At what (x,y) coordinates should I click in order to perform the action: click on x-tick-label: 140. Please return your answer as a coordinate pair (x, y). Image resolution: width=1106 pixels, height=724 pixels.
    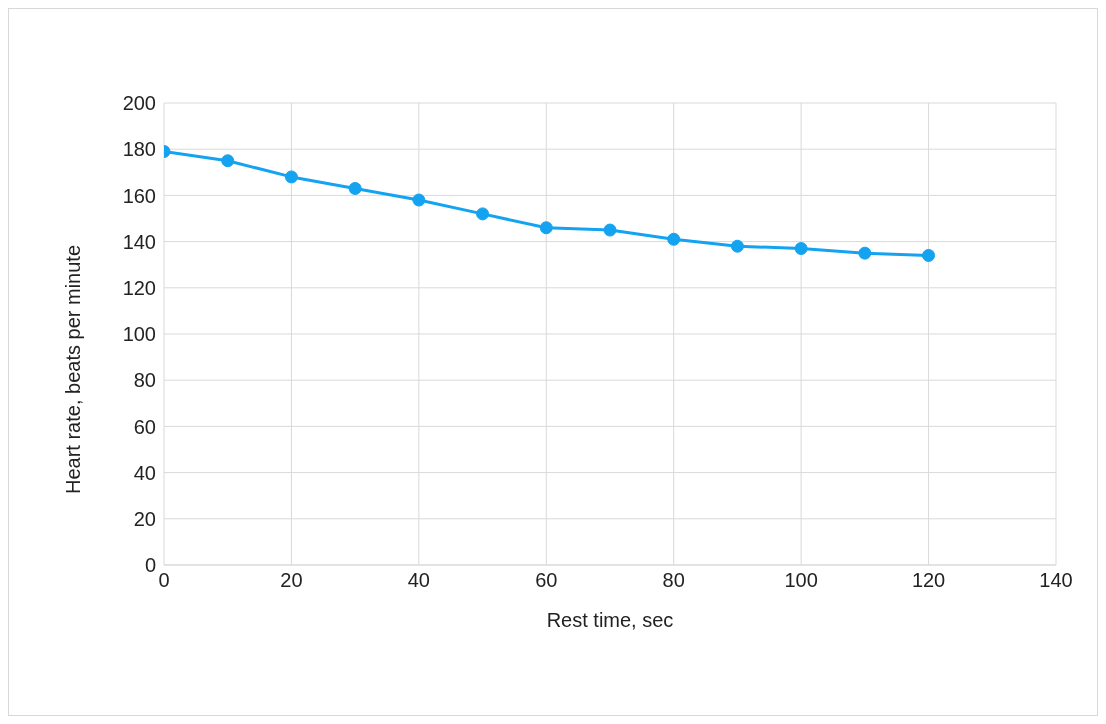
    Looking at the image, I should click on (1056, 580).